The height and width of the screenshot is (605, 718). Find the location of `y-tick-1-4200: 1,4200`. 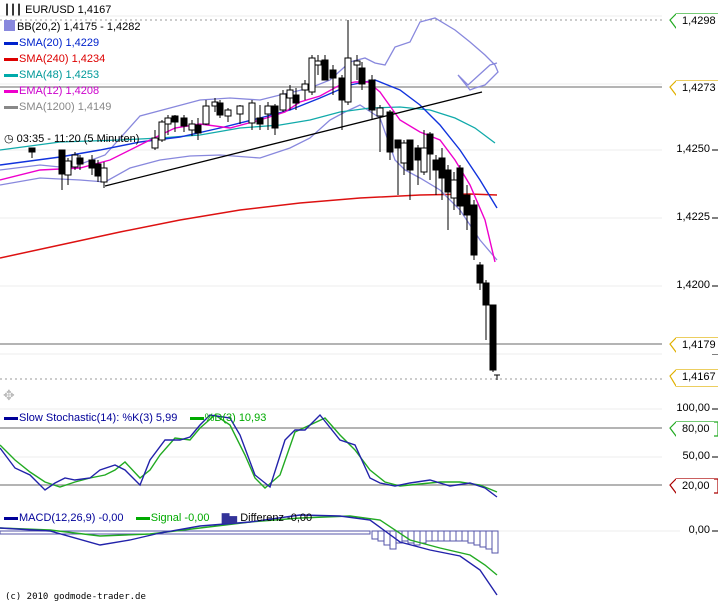

y-tick-1-4200: 1,4200 is located at coordinates (693, 285).